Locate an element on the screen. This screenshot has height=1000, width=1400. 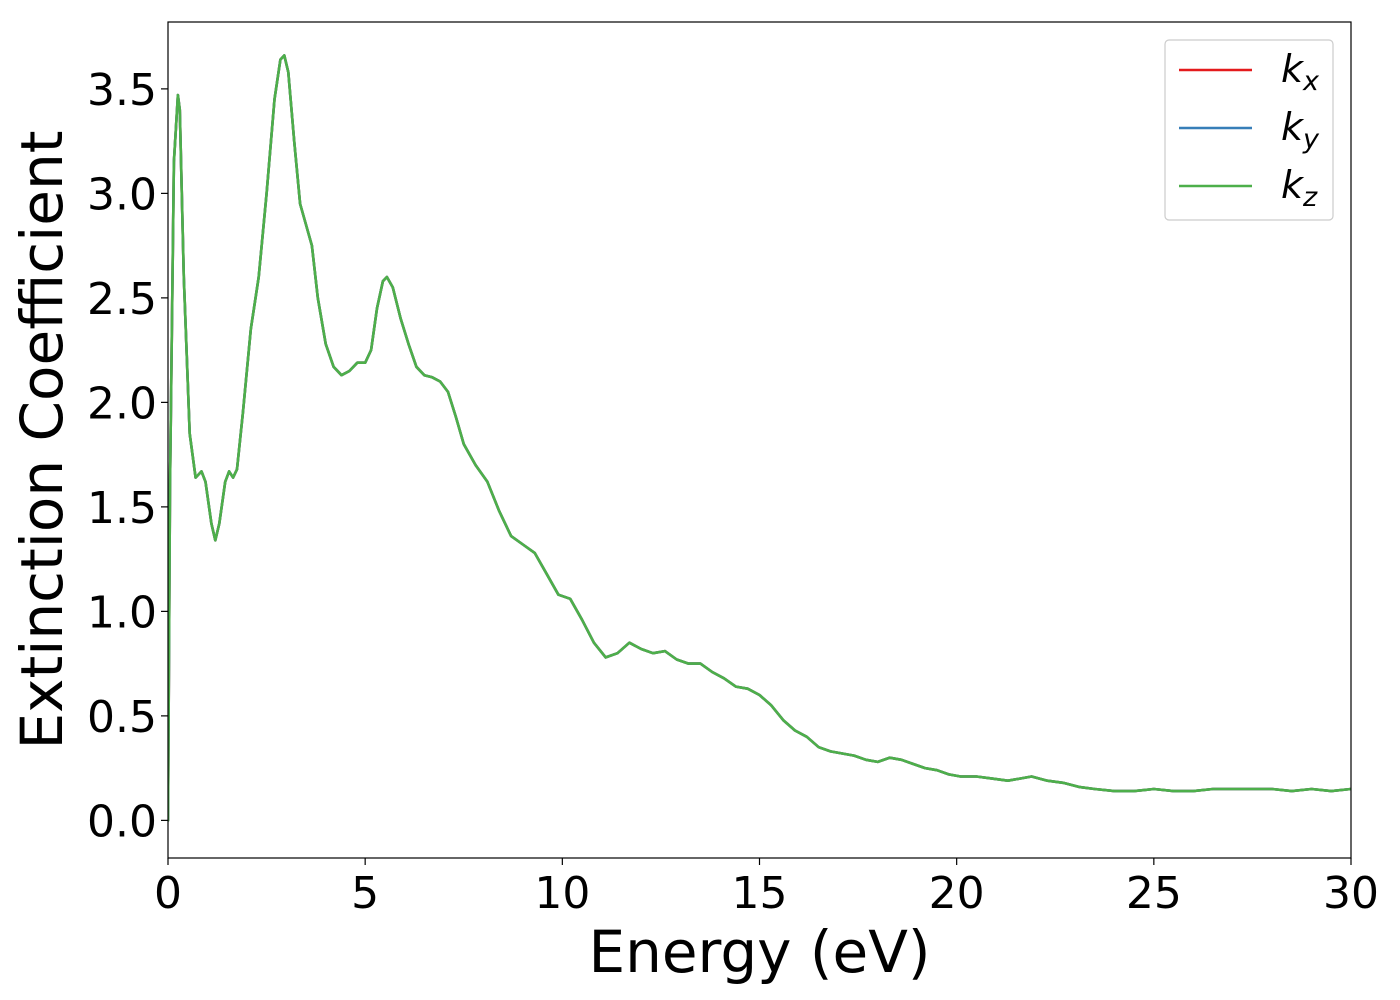
legend-label: kx is located at coordinates (1300, 72).